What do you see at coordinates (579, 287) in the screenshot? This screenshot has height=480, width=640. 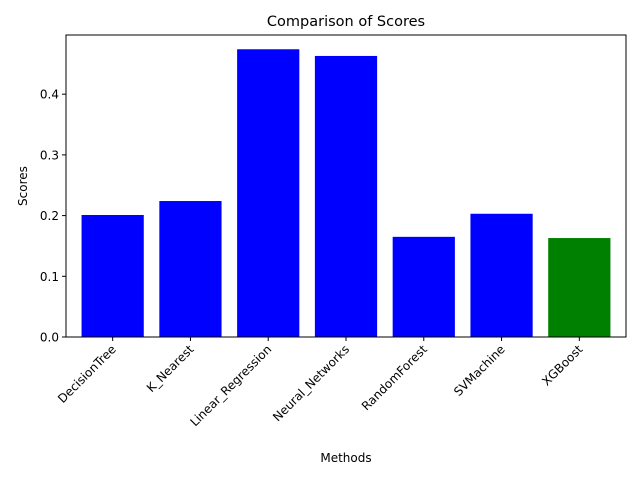 I see `bar-xgboost` at bounding box center [579, 287].